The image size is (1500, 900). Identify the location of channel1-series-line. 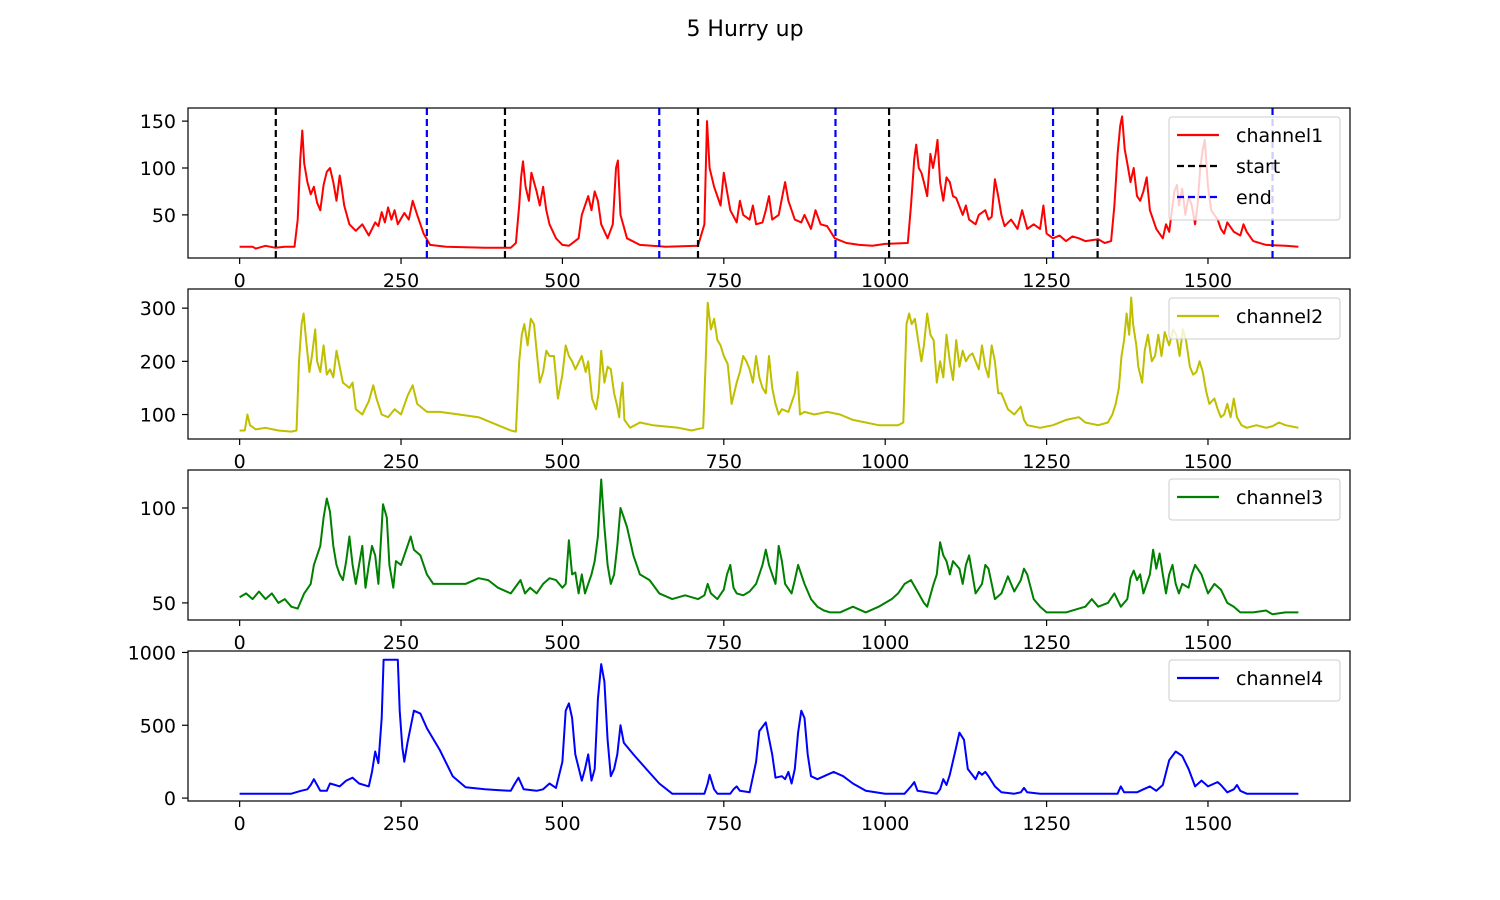
(769, 182).